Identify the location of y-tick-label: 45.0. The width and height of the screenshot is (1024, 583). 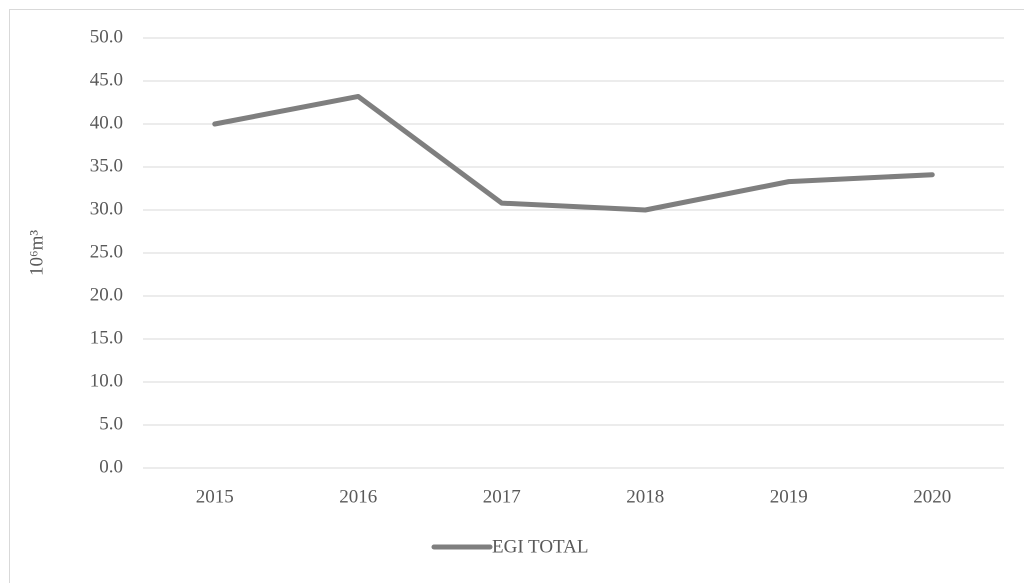
(106, 79).